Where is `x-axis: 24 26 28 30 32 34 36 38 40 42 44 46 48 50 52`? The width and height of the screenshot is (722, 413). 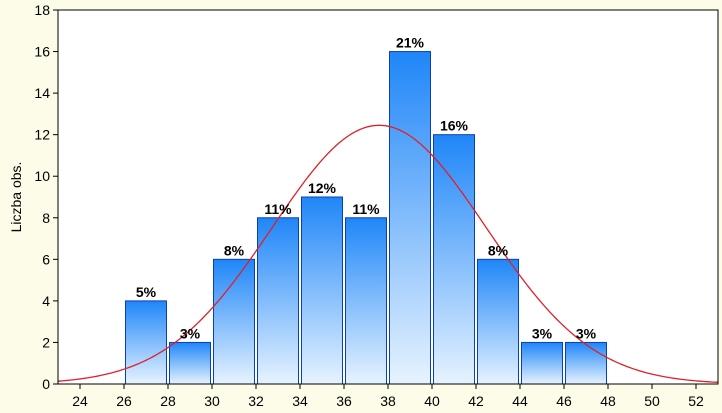 x-axis: 24 26 28 30 32 34 36 38 40 42 44 46 48 50 52 is located at coordinates (388, 396).